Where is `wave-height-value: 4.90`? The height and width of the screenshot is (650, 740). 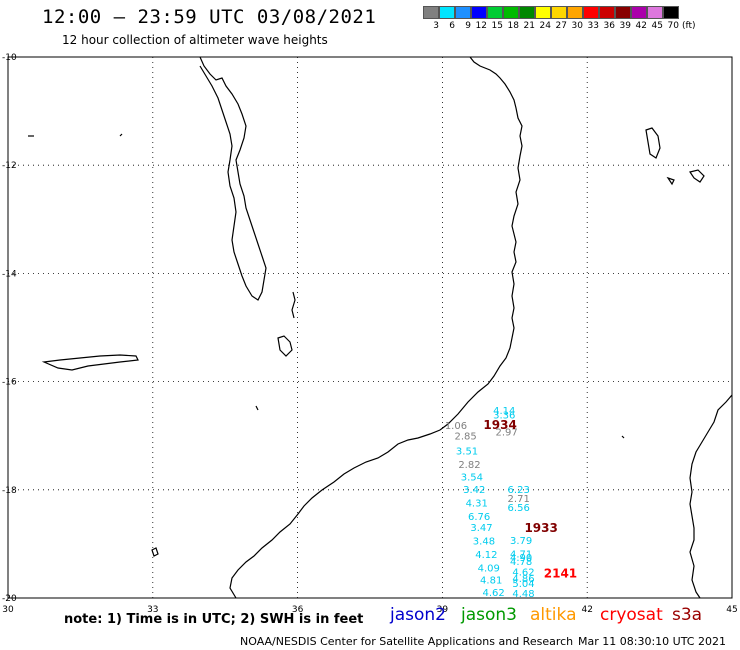
wave-height-value: 4.90 is located at coordinates (521, 558).